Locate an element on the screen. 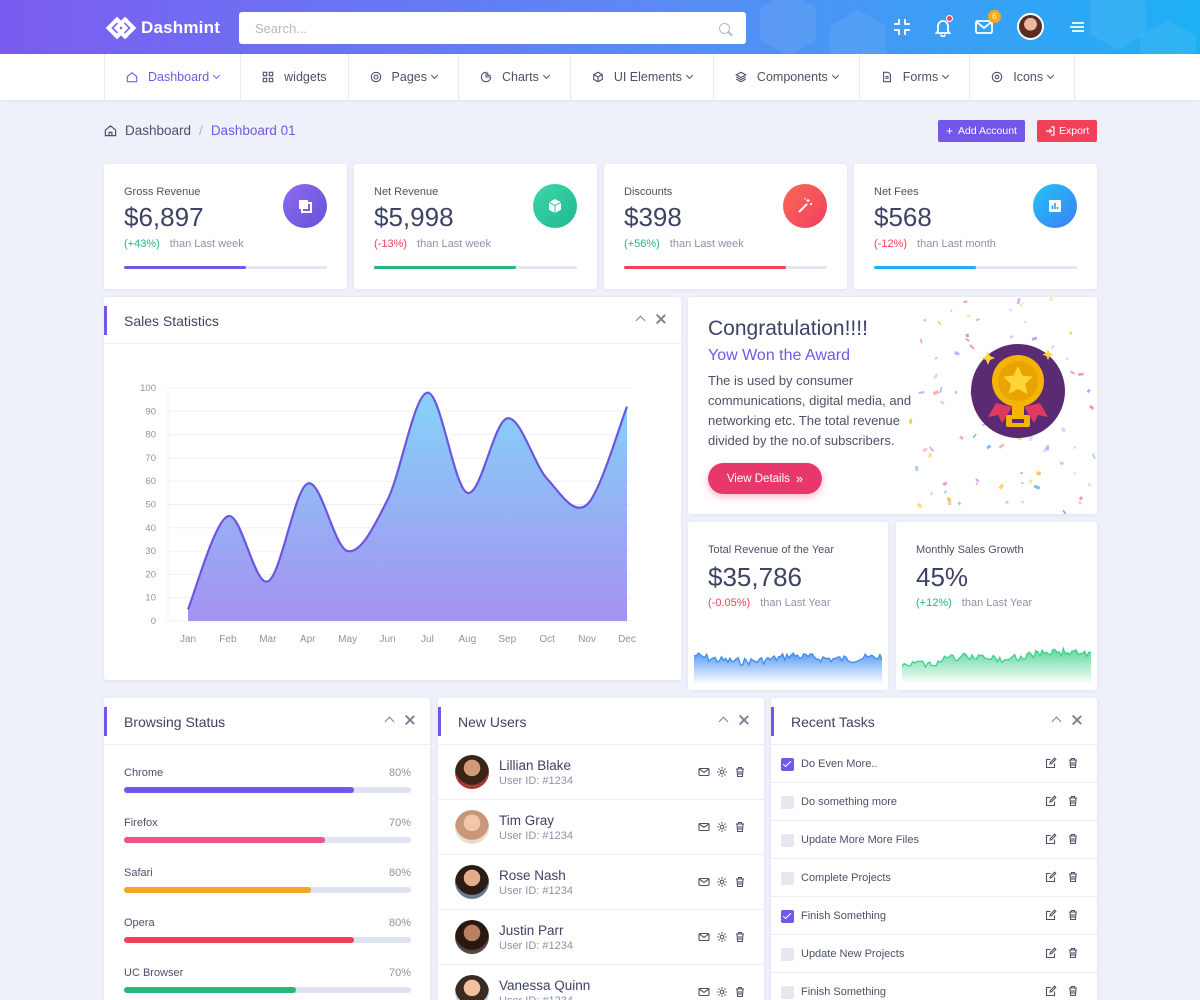  nav-item-pages: Pages is located at coordinates (404, 77).